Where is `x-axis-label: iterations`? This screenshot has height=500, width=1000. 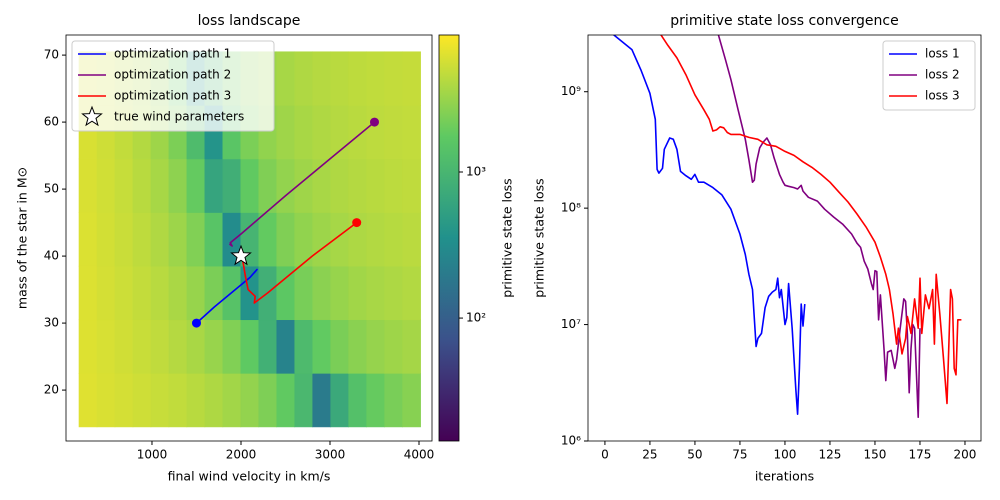 x-axis-label: iterations is located at coordinates (784, 476).